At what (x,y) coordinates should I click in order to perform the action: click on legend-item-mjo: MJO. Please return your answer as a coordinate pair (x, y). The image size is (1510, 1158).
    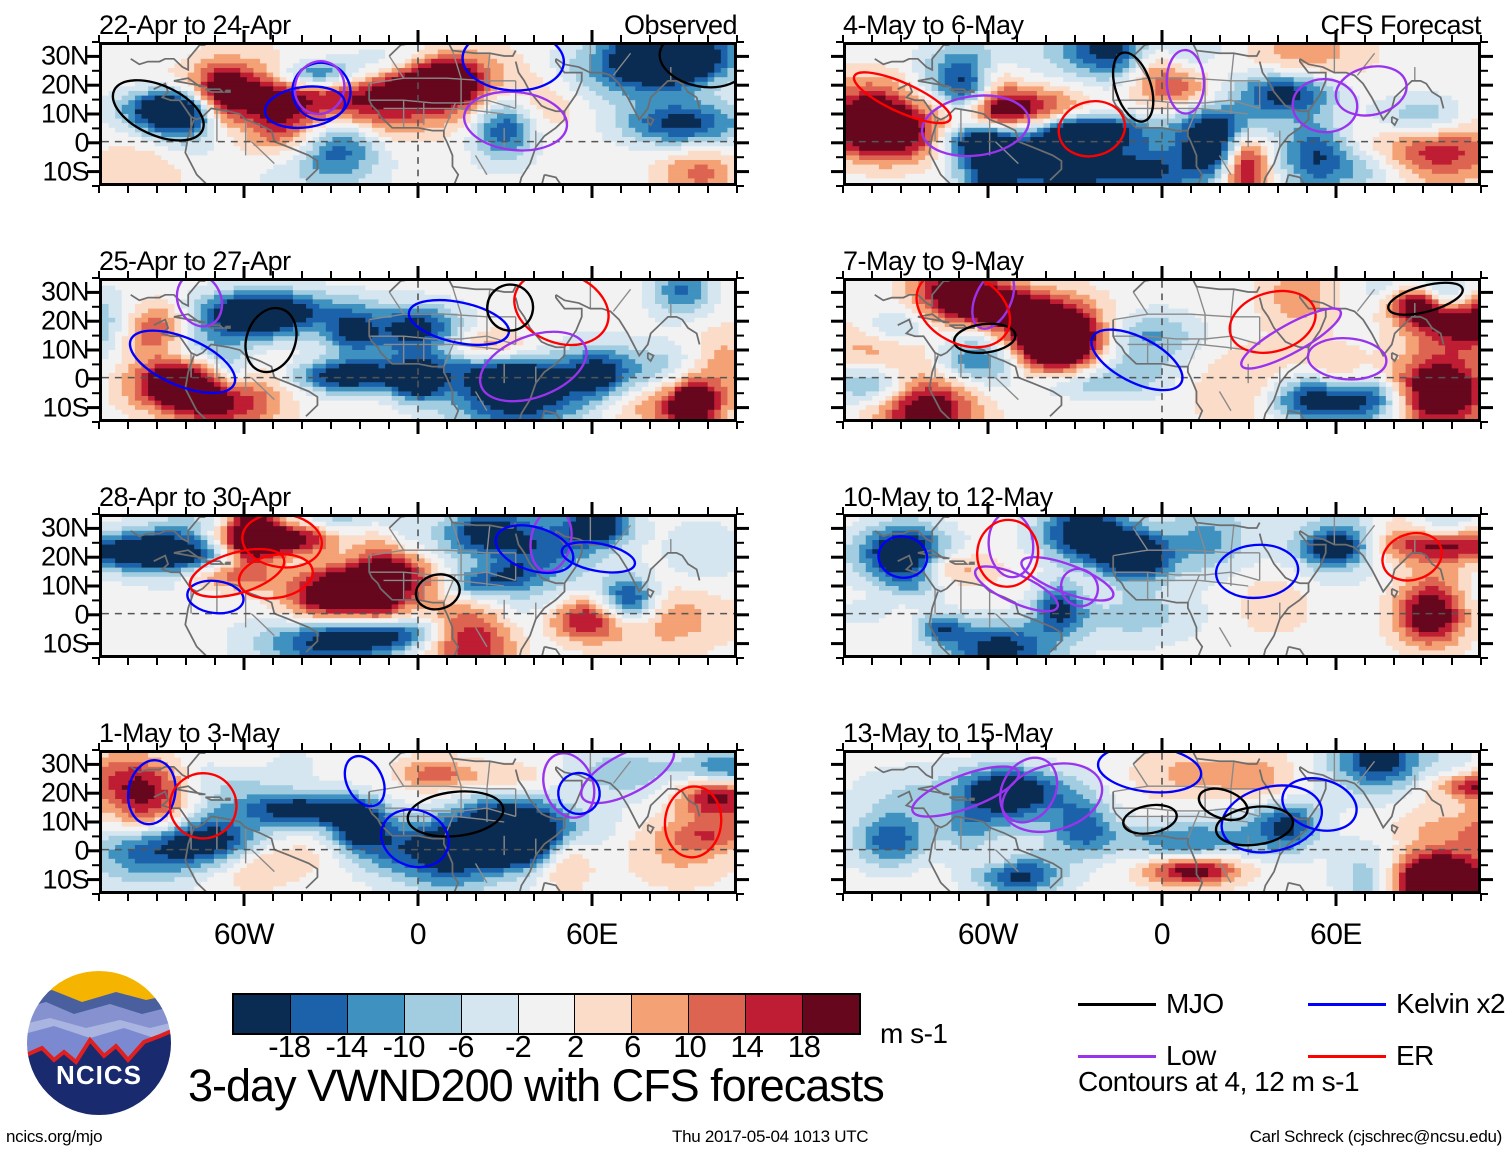
    Looking at the image, I should click on (1151, 1004).